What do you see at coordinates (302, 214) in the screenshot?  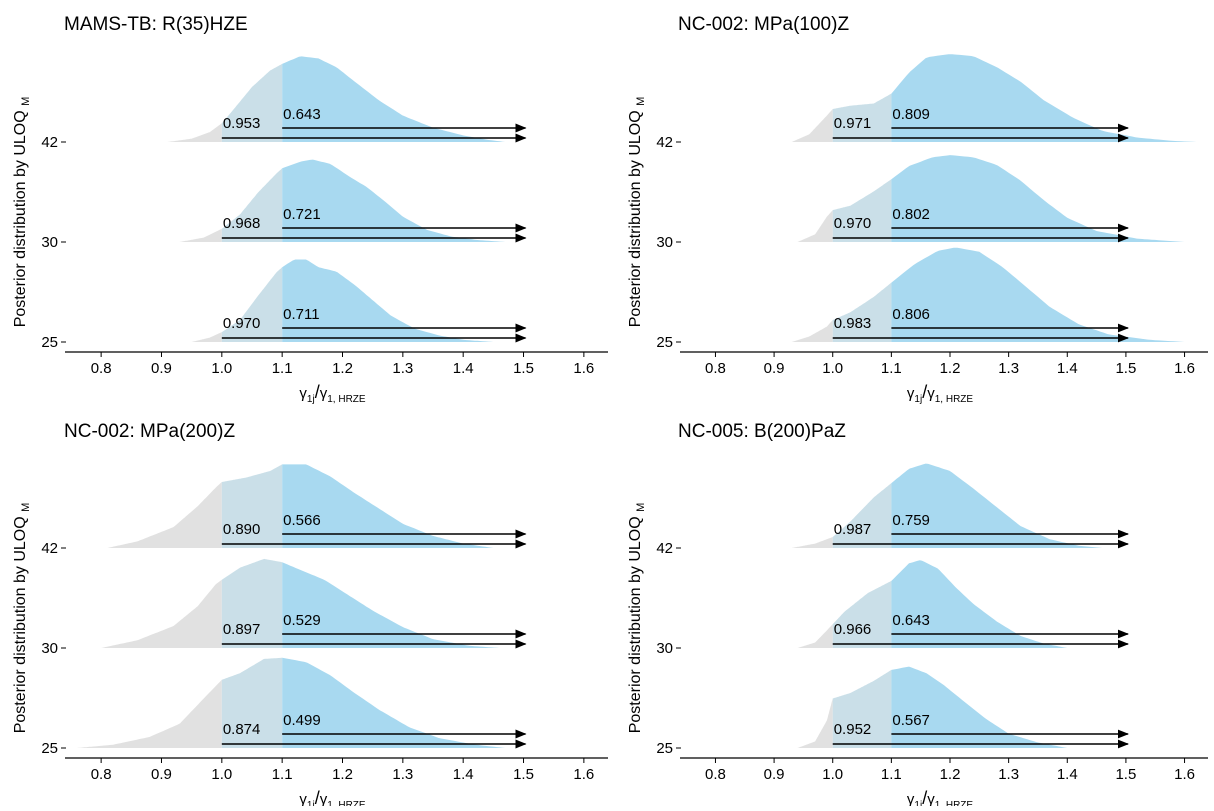 I see `prob-label-upper: 0.721` at bounding box center [302, 214].